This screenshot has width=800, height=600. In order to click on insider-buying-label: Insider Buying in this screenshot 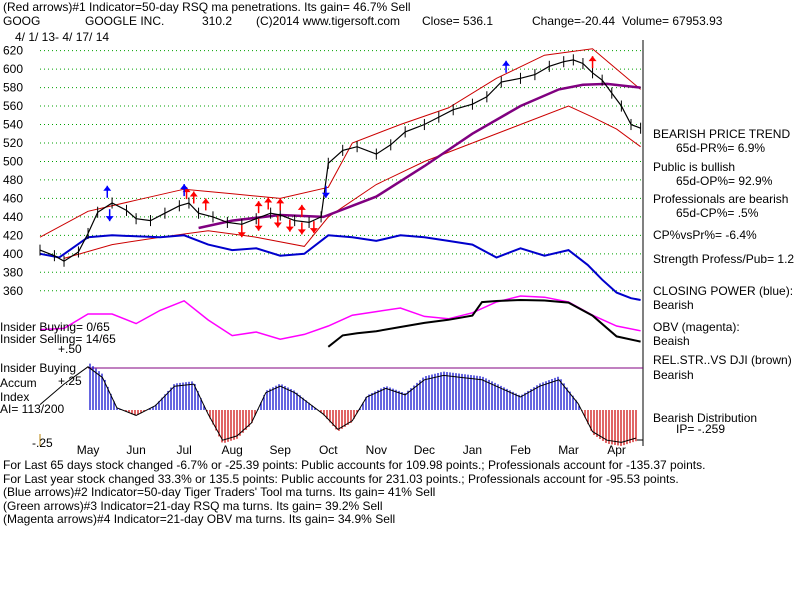, I will do `click(38, 368)`.